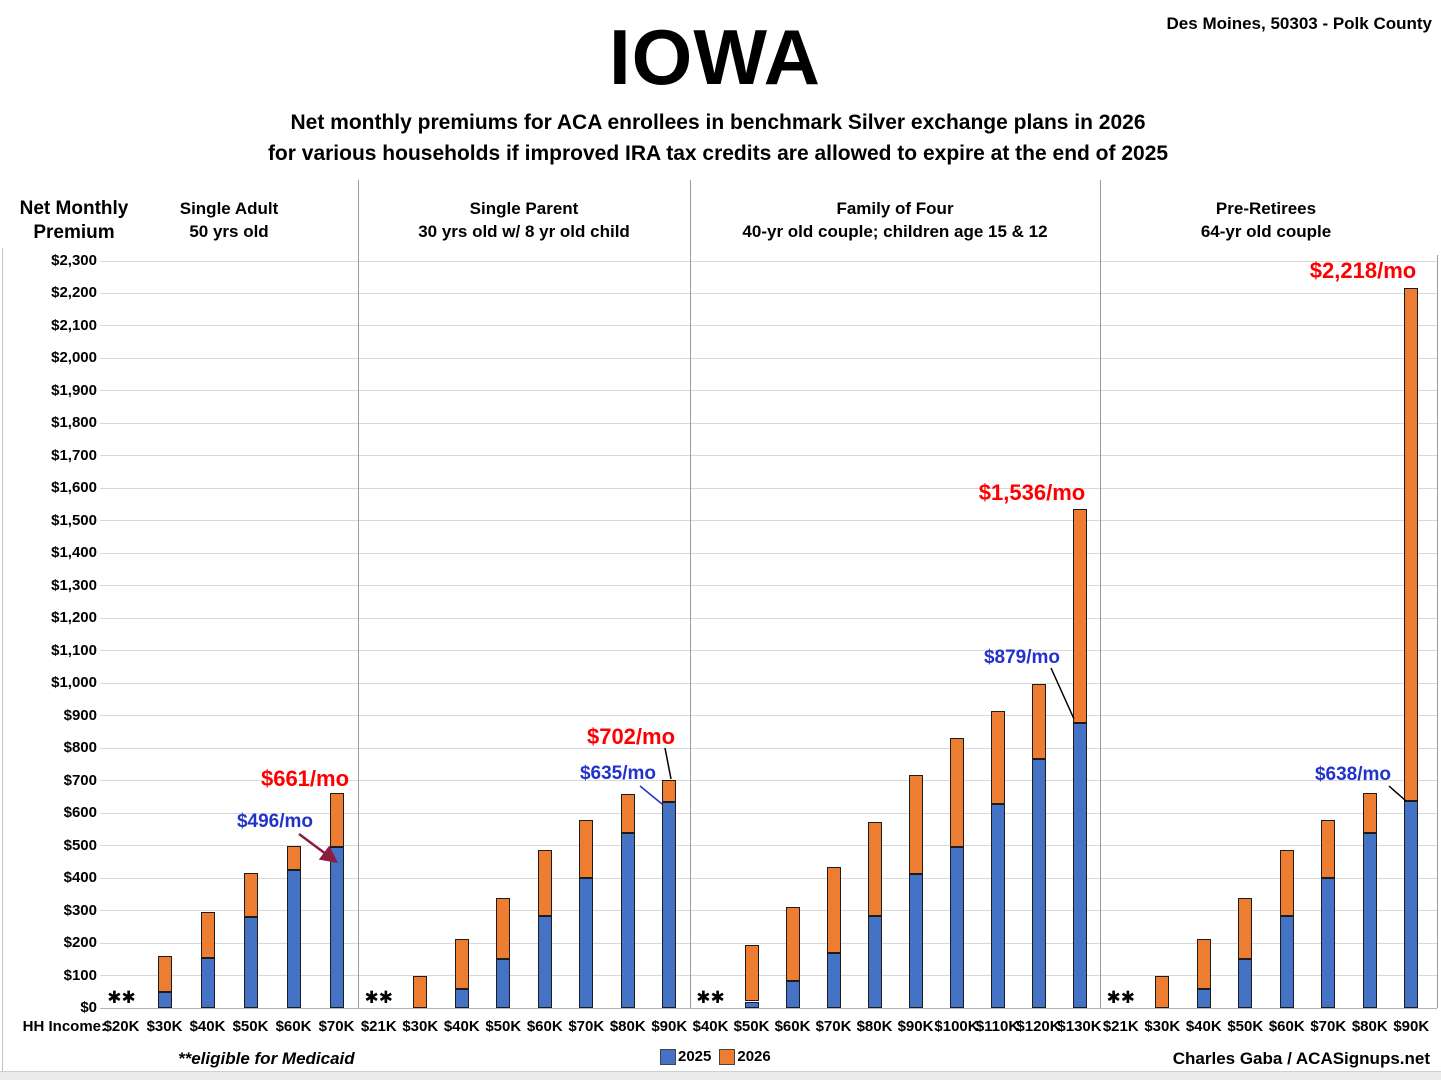 The image size is (1441, 1080). What do you see at coordinates (229, 231) in the screenshot?
I see `panel-title-line-2: 50 yrs old` at bounding box center [229, 231].